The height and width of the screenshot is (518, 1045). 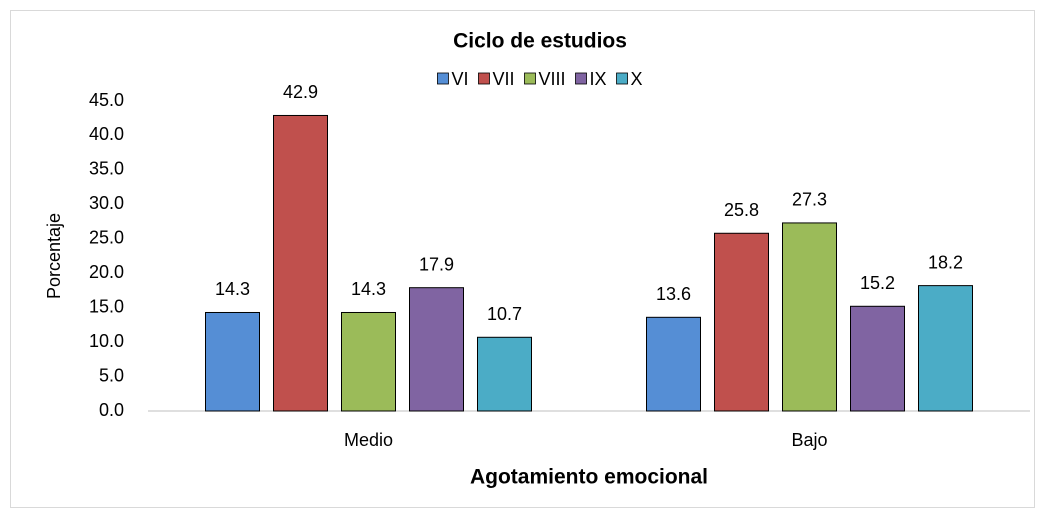 I want to click on x-tick-label: Medio, so click(x=368, y=440).